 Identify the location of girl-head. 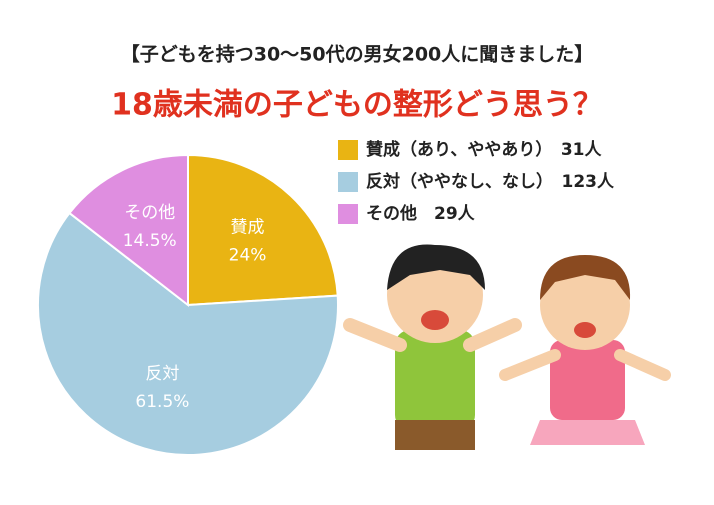
(585, 305).